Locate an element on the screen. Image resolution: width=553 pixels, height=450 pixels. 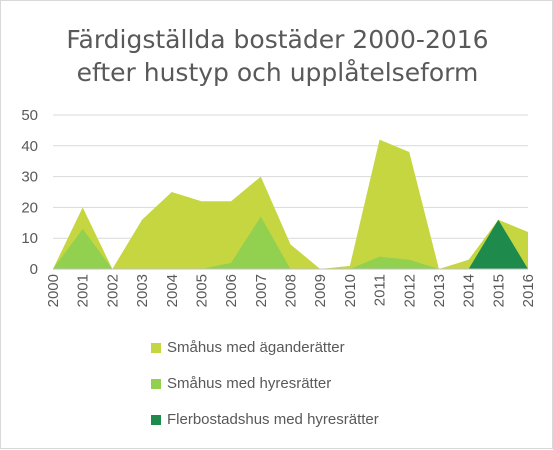
x-tick-label: 2000 is located at coordinates (53, 290).